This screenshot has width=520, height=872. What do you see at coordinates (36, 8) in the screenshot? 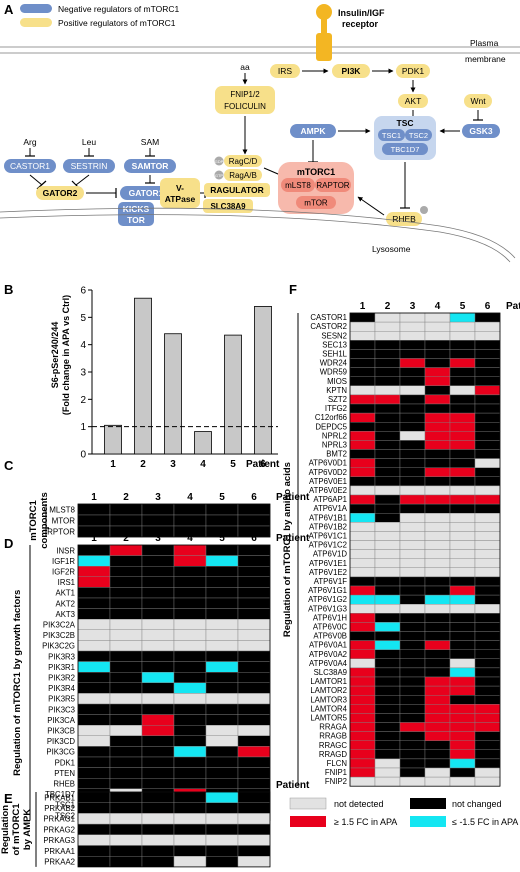
I see `legend-negative-swatch` at bounding box center [36, 8].